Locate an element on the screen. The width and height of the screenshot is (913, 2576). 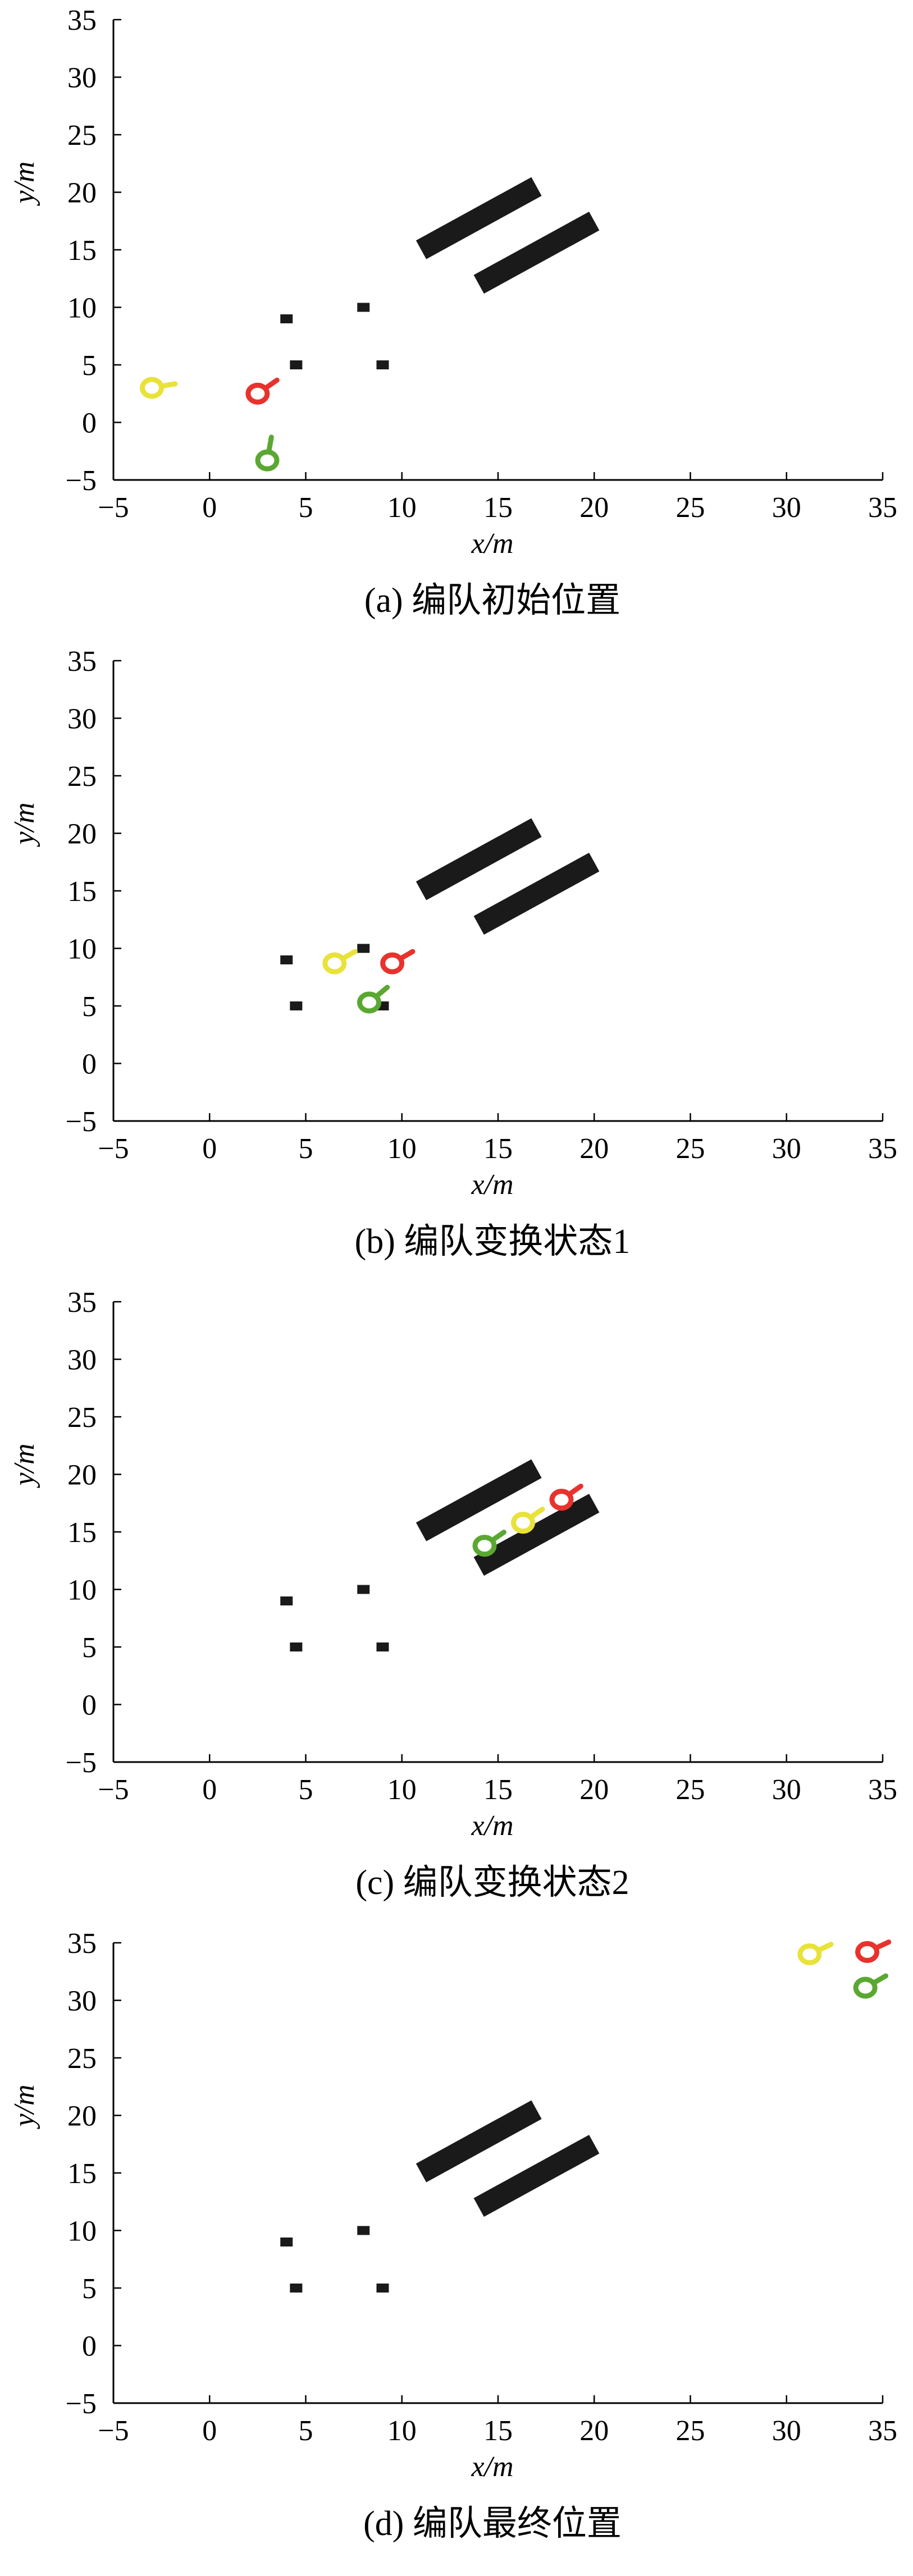
panel-caption: (c) 编队变换状态2 is located at coordinates (492, 1883).